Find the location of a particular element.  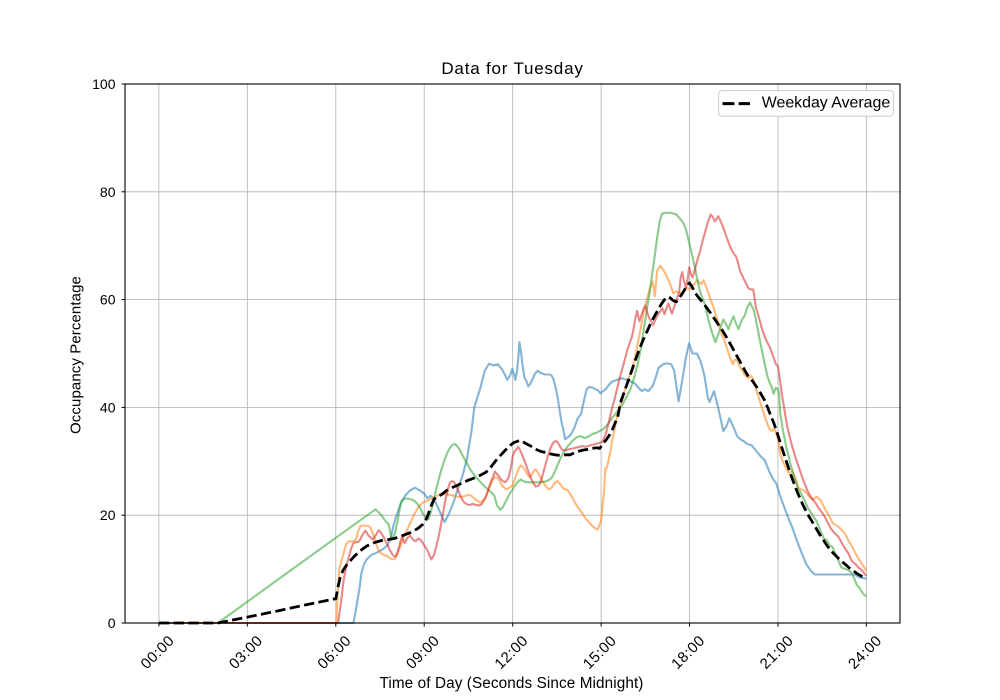

svg-text: 20 is located at coordinates (108, 515).